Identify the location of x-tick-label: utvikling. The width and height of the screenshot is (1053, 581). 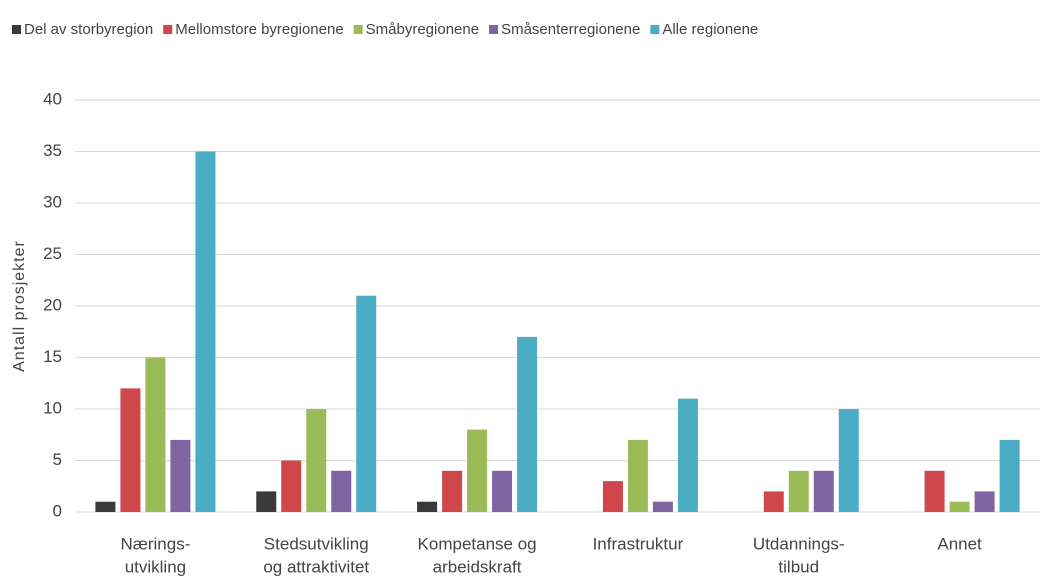
(155, 566).